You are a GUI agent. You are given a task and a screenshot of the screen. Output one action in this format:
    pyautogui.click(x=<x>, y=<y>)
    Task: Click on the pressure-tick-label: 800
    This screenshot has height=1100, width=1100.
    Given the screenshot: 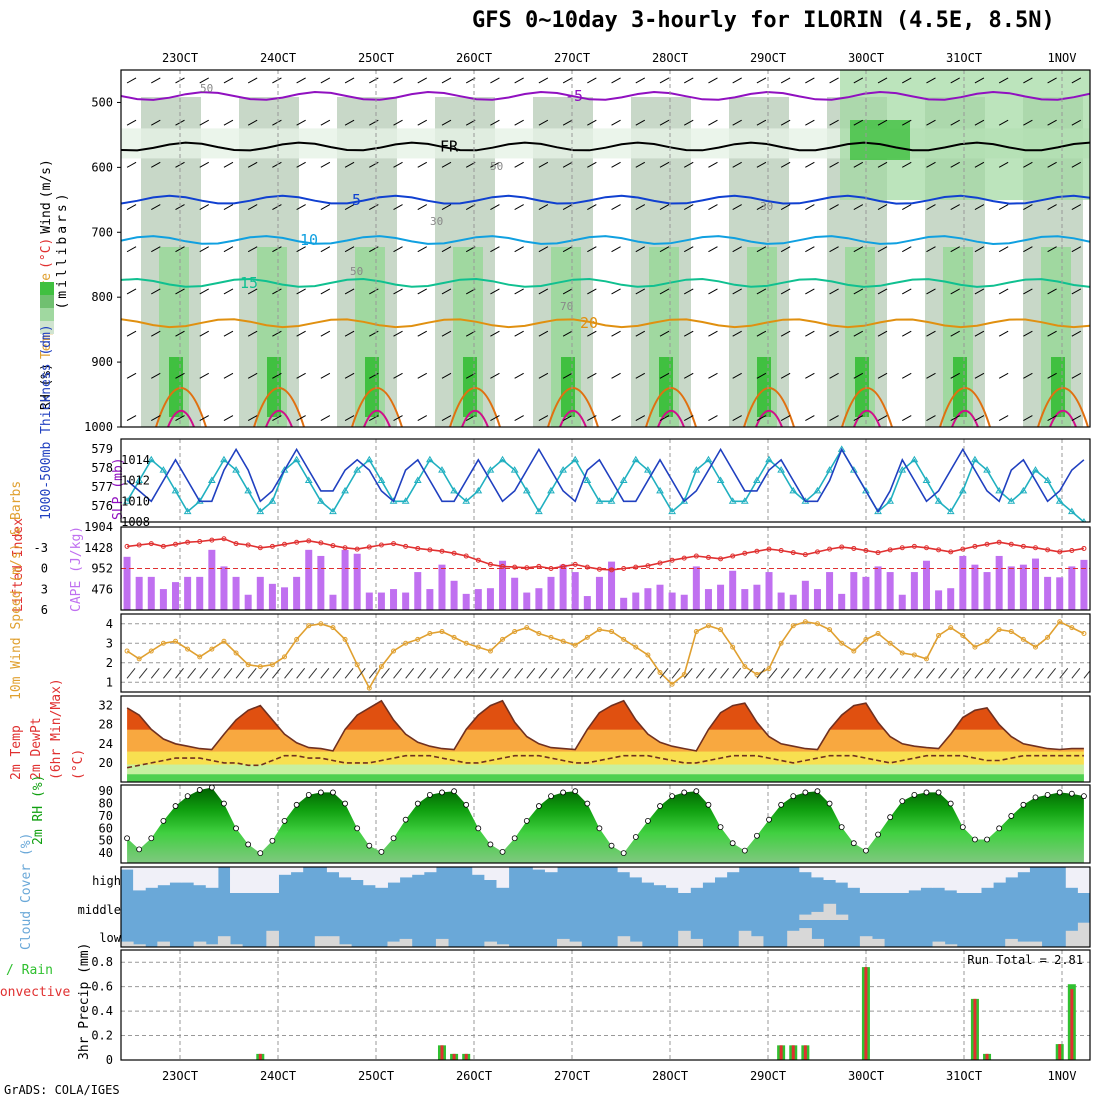 What is the action you would take?
    pyautogui.click(x=102, y=297)
    